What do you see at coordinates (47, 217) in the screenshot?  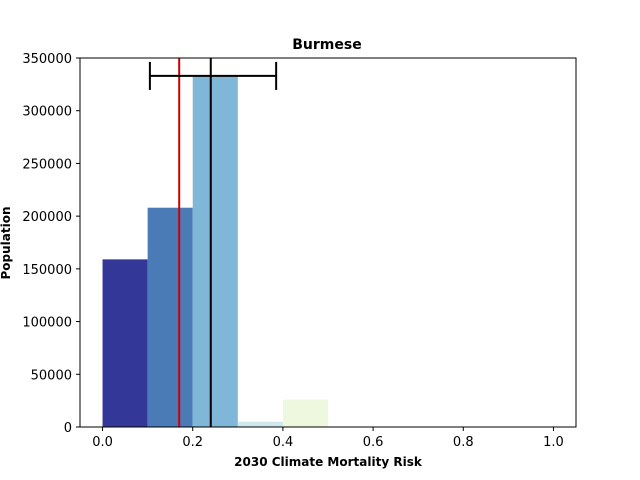 I see `y-tick-label: 200000` at bounding box center [47, 217].